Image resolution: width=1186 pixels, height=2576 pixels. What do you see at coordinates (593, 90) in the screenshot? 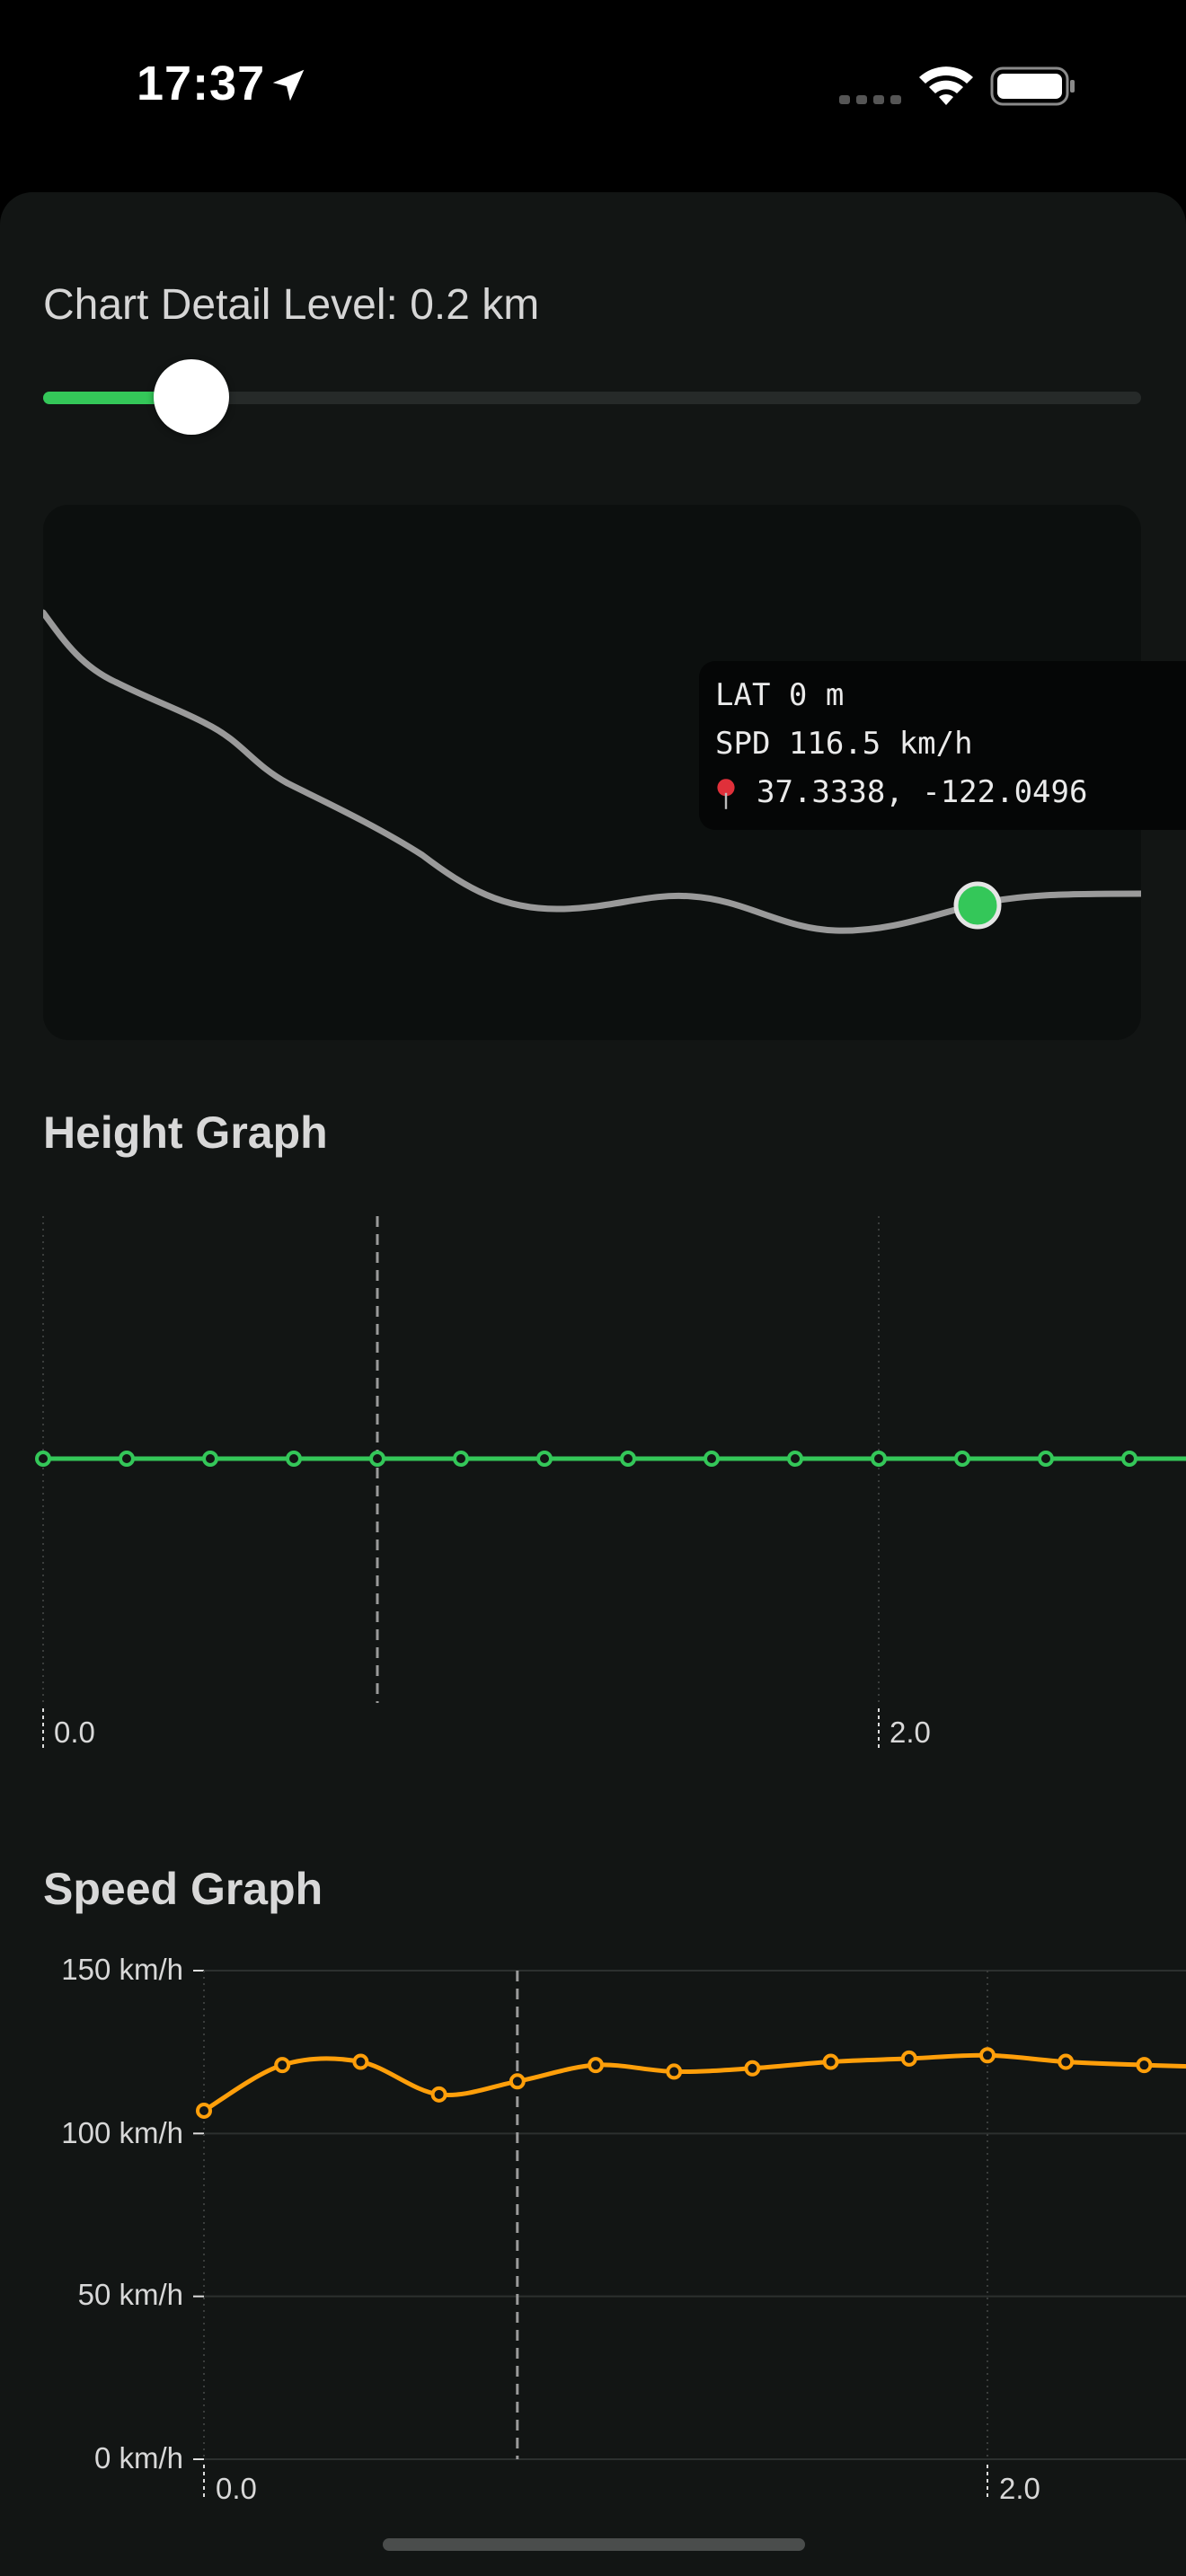
I see `status-bar: 17:37` at bounding box center [593, 90].